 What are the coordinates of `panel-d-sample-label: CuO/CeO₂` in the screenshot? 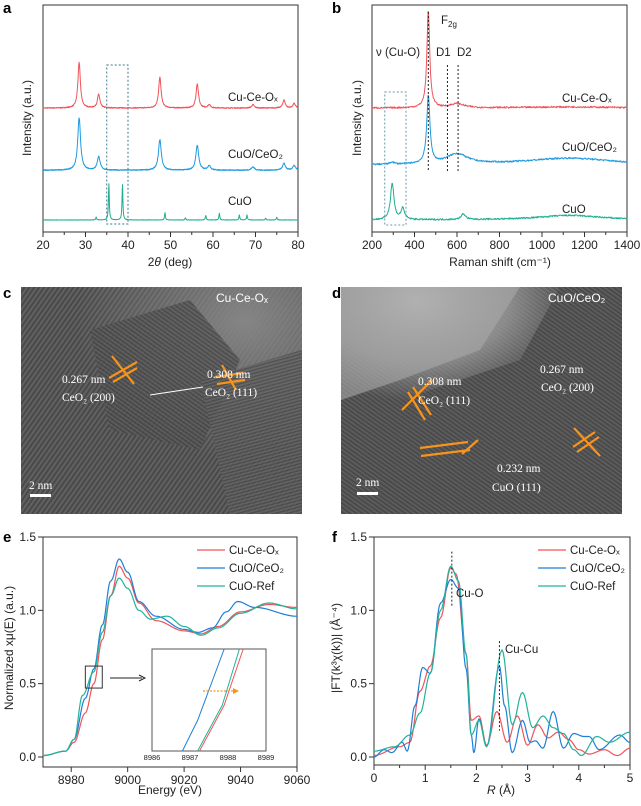 It's located at (577, 298).